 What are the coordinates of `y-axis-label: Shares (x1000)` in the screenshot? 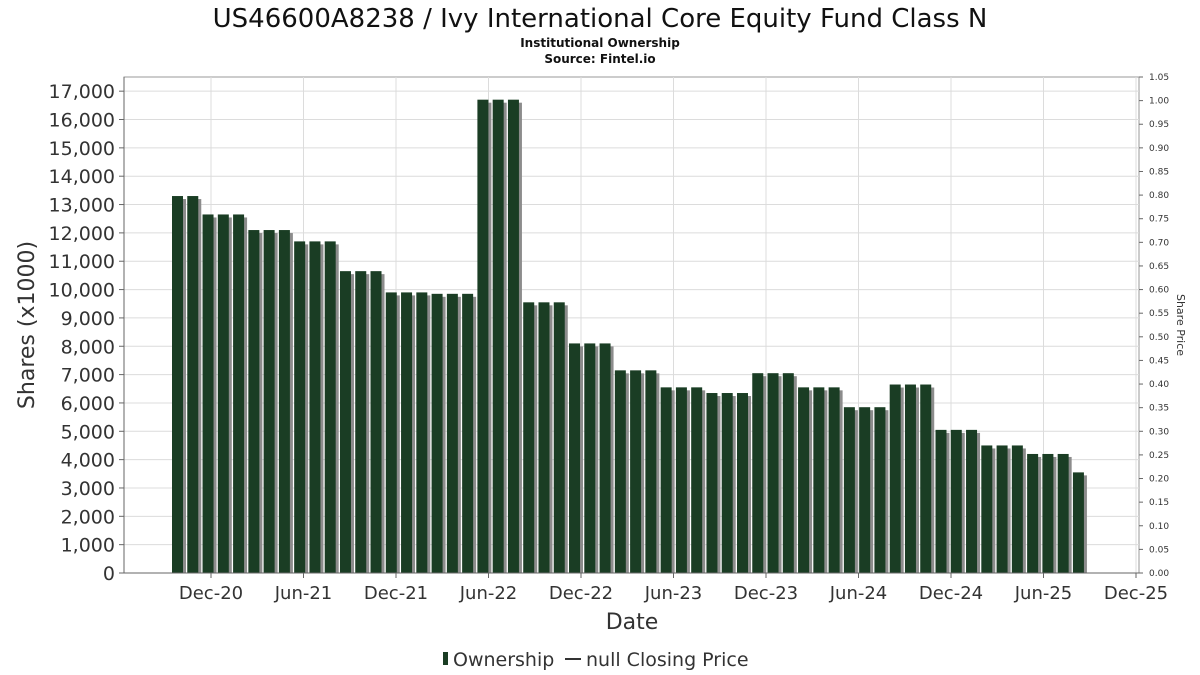 It's located at (27, 325).